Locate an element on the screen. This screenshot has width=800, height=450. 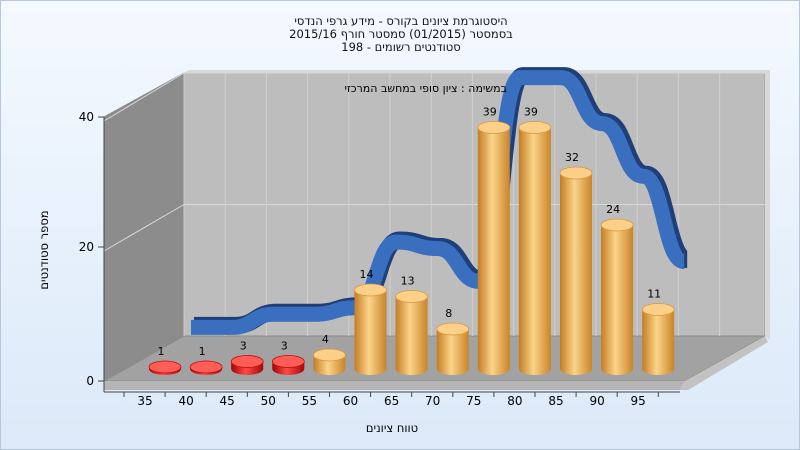
x-tick-label: 45 is located at coordinates (227, 401).